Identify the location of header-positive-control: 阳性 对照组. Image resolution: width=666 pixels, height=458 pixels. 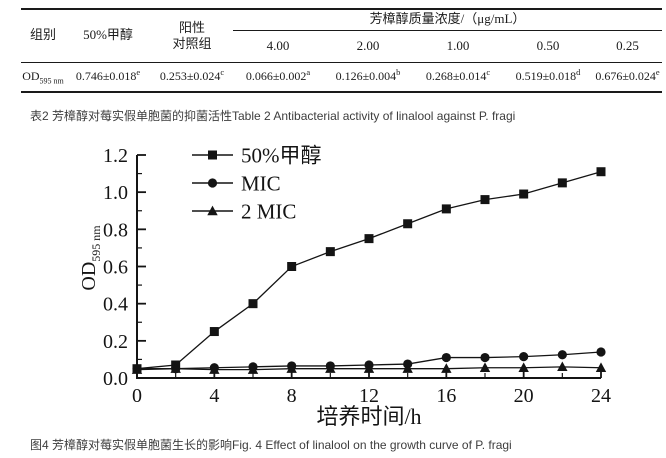
(192, 35).